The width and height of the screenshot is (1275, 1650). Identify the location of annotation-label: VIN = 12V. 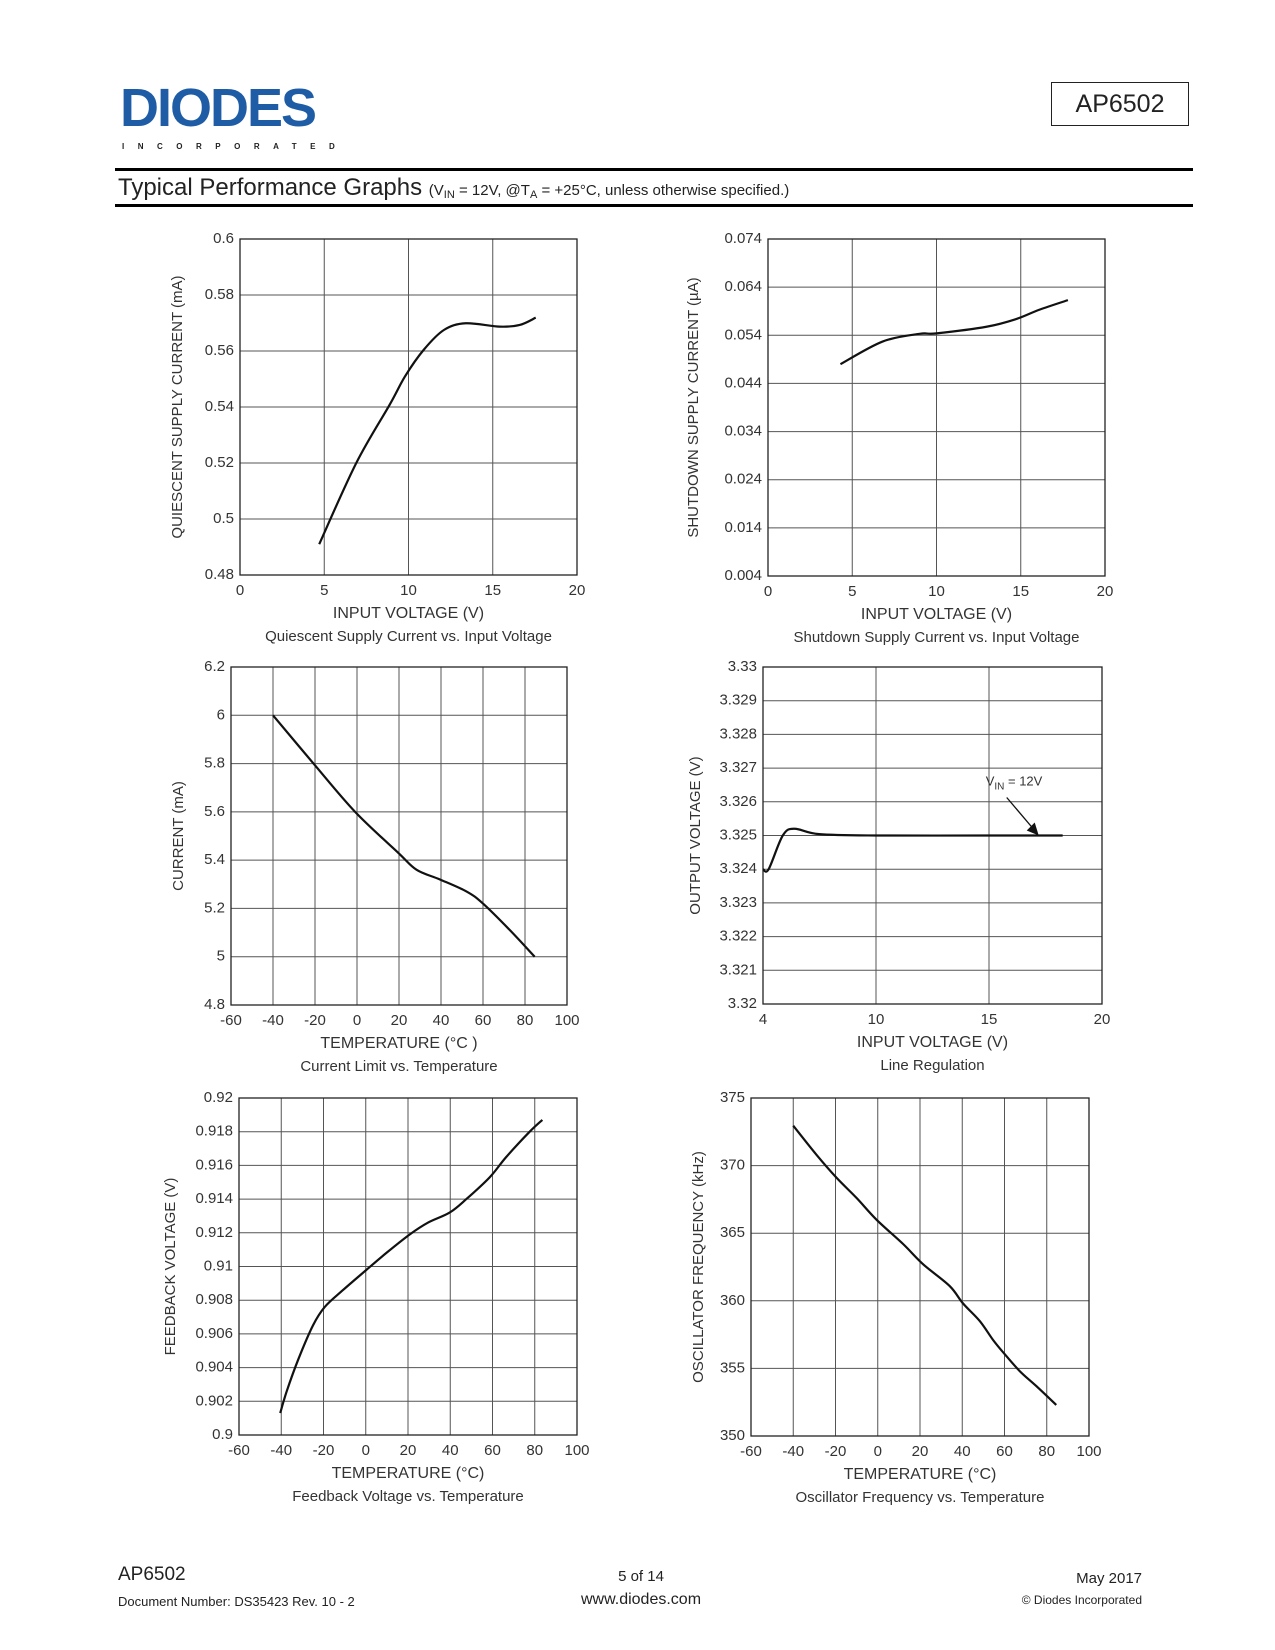
(1014, 783).